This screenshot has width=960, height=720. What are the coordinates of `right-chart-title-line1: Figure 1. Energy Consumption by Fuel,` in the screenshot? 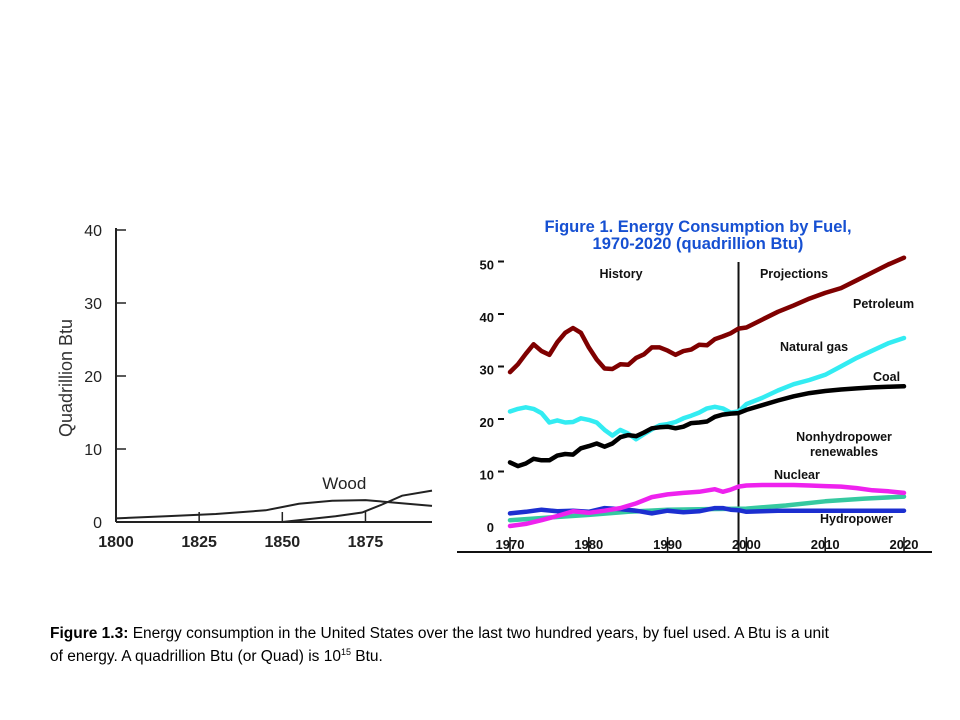 It's located at (697, 227).